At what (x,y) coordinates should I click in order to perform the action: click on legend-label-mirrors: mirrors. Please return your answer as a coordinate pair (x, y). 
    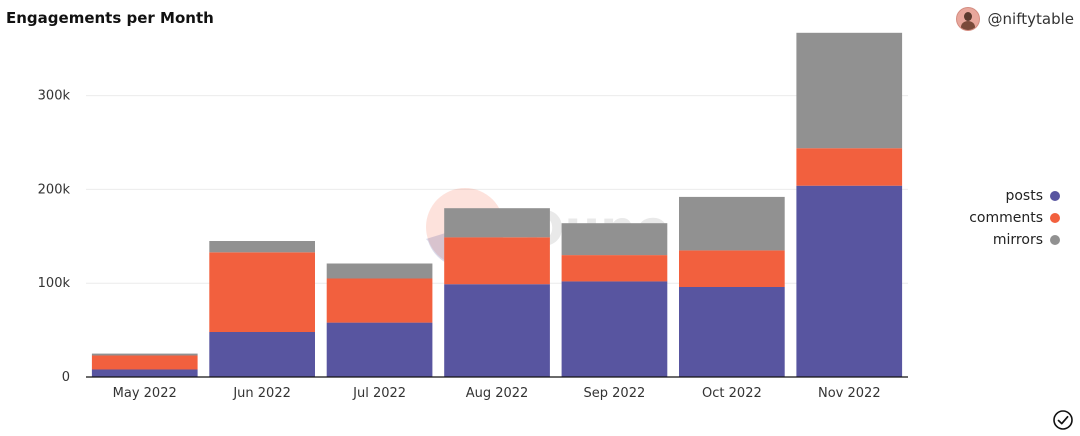
    Looking at the image, I should click on (1017, 240).